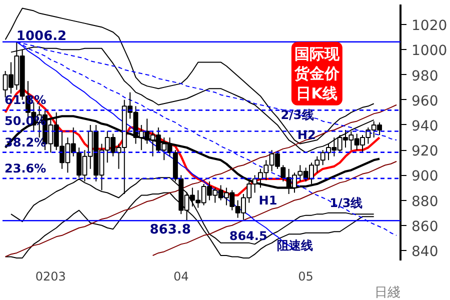  What do you see at coordinates (25, 168) in the screenshot?
I see `annotation: 23.6%` at bounding box center [25, 168].